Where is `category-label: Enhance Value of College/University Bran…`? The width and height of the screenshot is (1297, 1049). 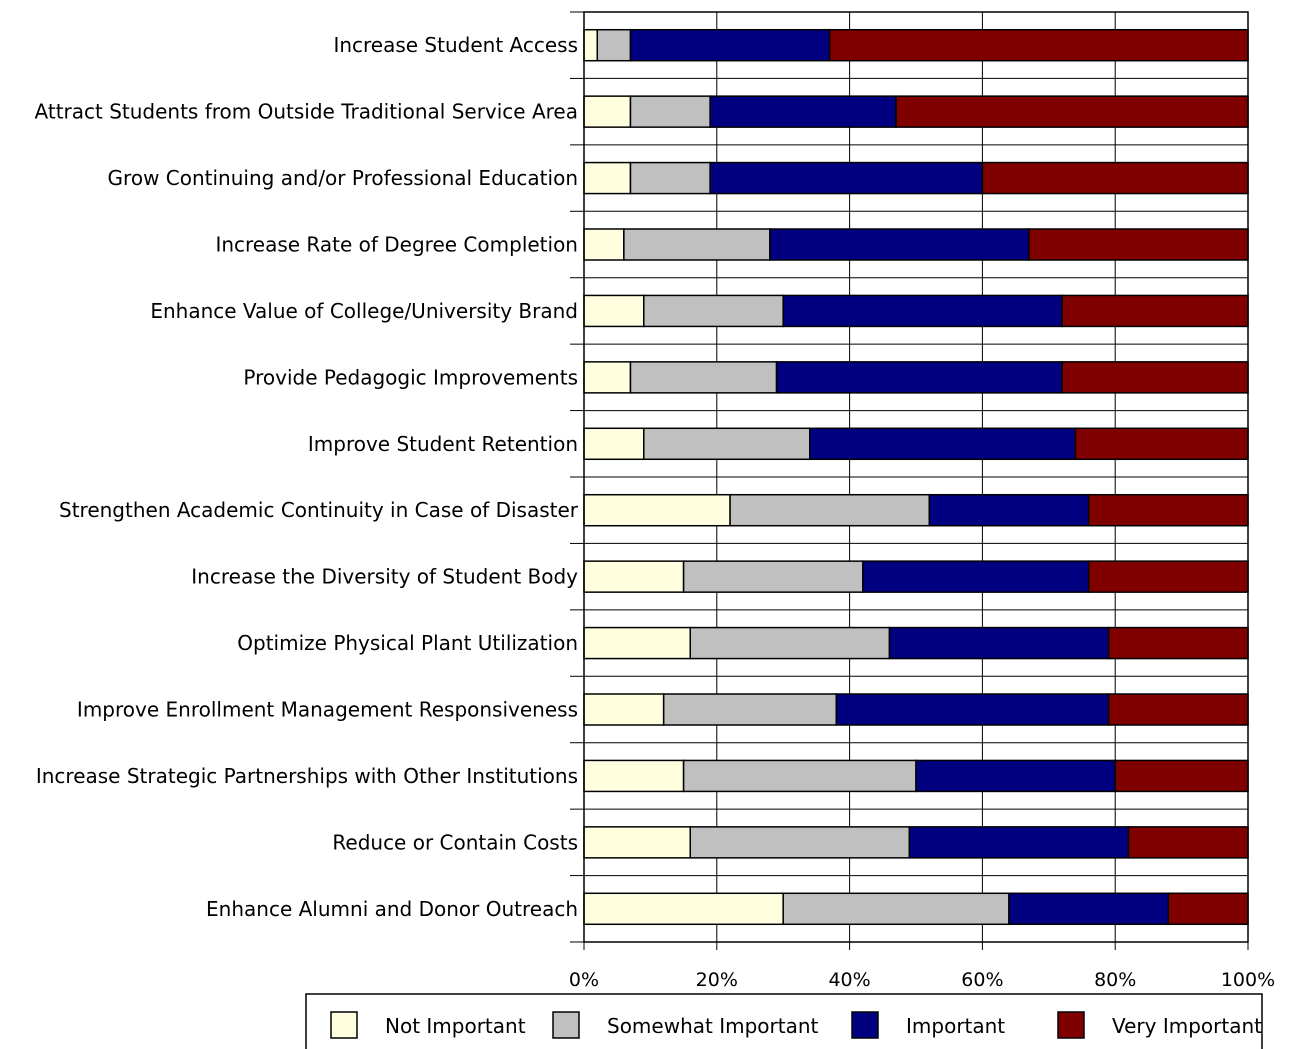
category-label: Enhance Value of College/University Bran… is located at coordinates (364, 311).